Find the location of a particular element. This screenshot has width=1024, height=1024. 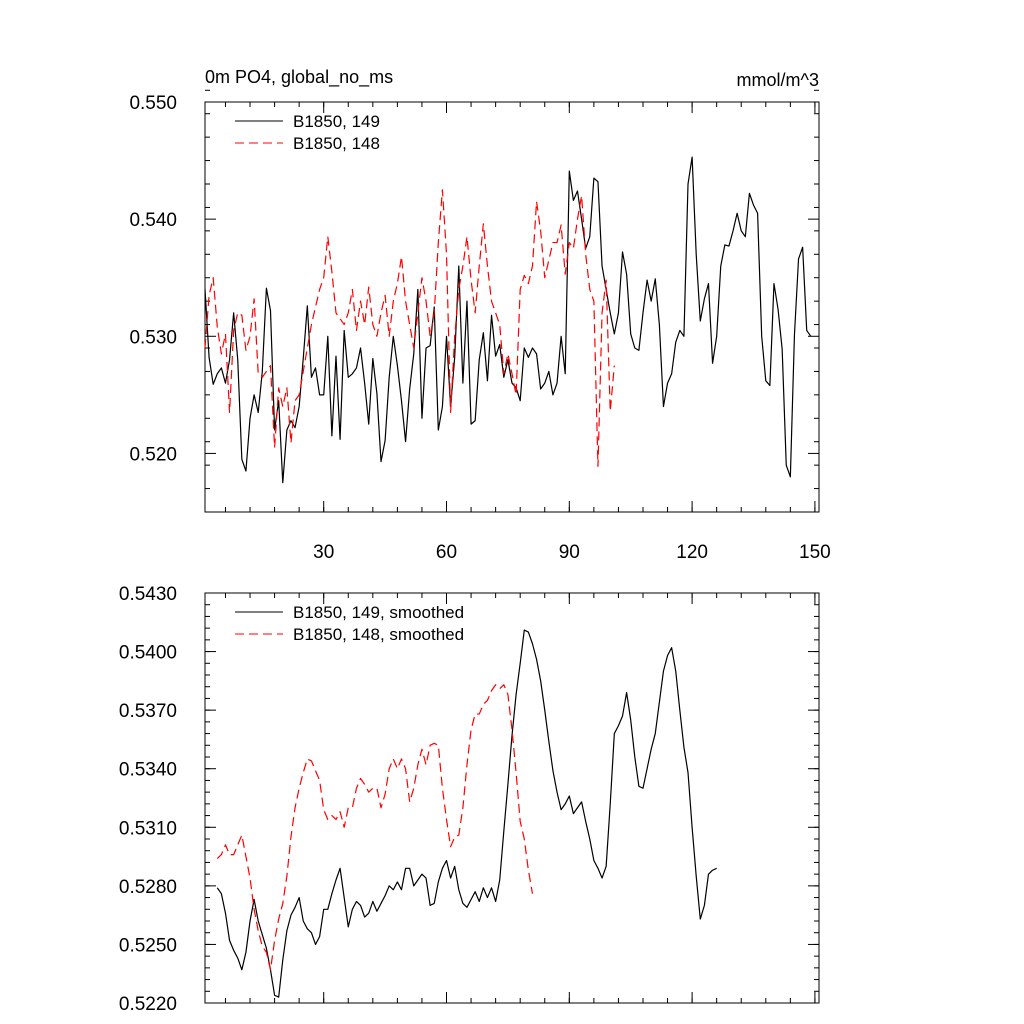

top-title-left: 0m PO4, global_no_ms is located at coordinates (299, 77).